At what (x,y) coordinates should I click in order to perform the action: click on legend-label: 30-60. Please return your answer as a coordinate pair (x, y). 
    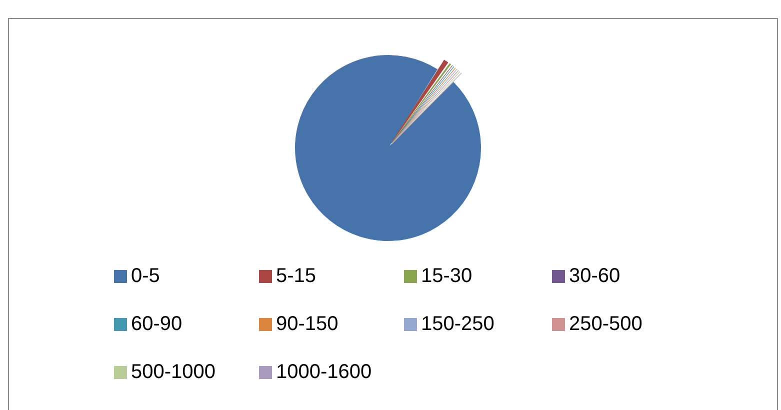
    Looking at the image, I should click on (594, 276).